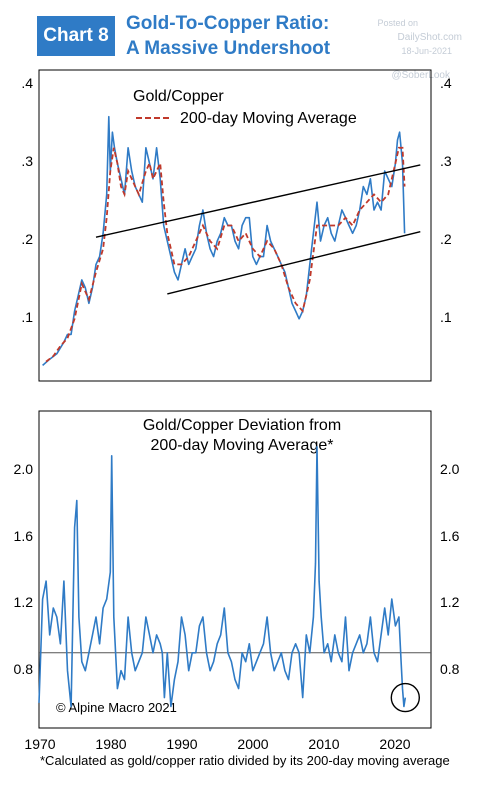  I want to click on xtick-2020: 2020, so click(394, 744).